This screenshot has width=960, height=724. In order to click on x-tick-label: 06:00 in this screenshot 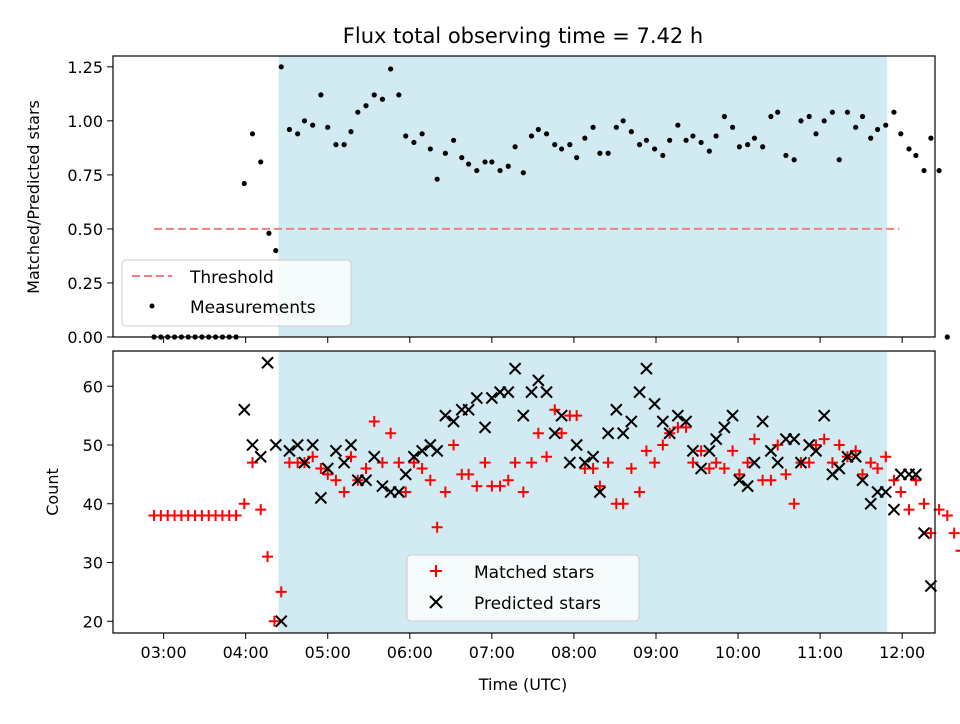, I will do `click(410, 652)`.